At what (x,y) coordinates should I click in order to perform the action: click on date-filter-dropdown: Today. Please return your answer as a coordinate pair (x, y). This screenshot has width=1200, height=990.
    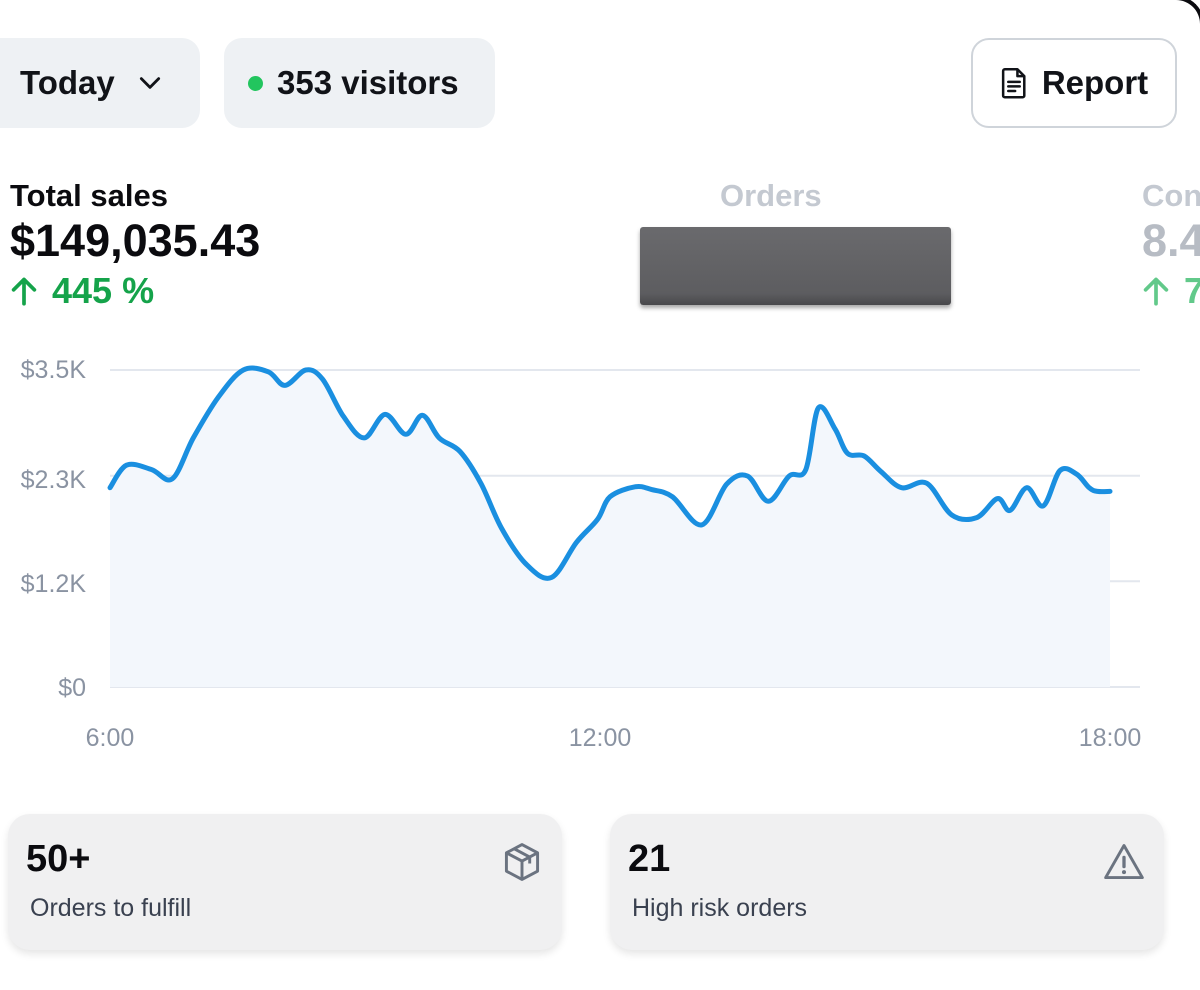
    Looking at the image, I should click on (100, 83).